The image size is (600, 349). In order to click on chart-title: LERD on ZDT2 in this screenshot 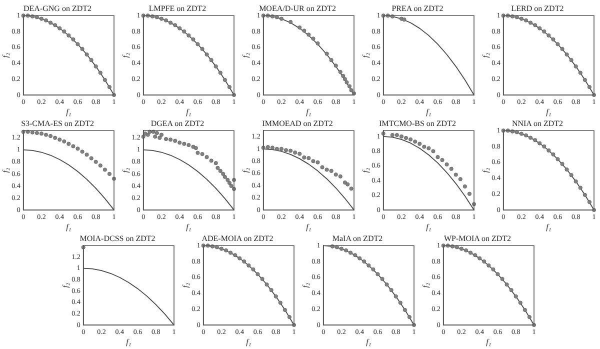, I will do `click(537, 8)`.